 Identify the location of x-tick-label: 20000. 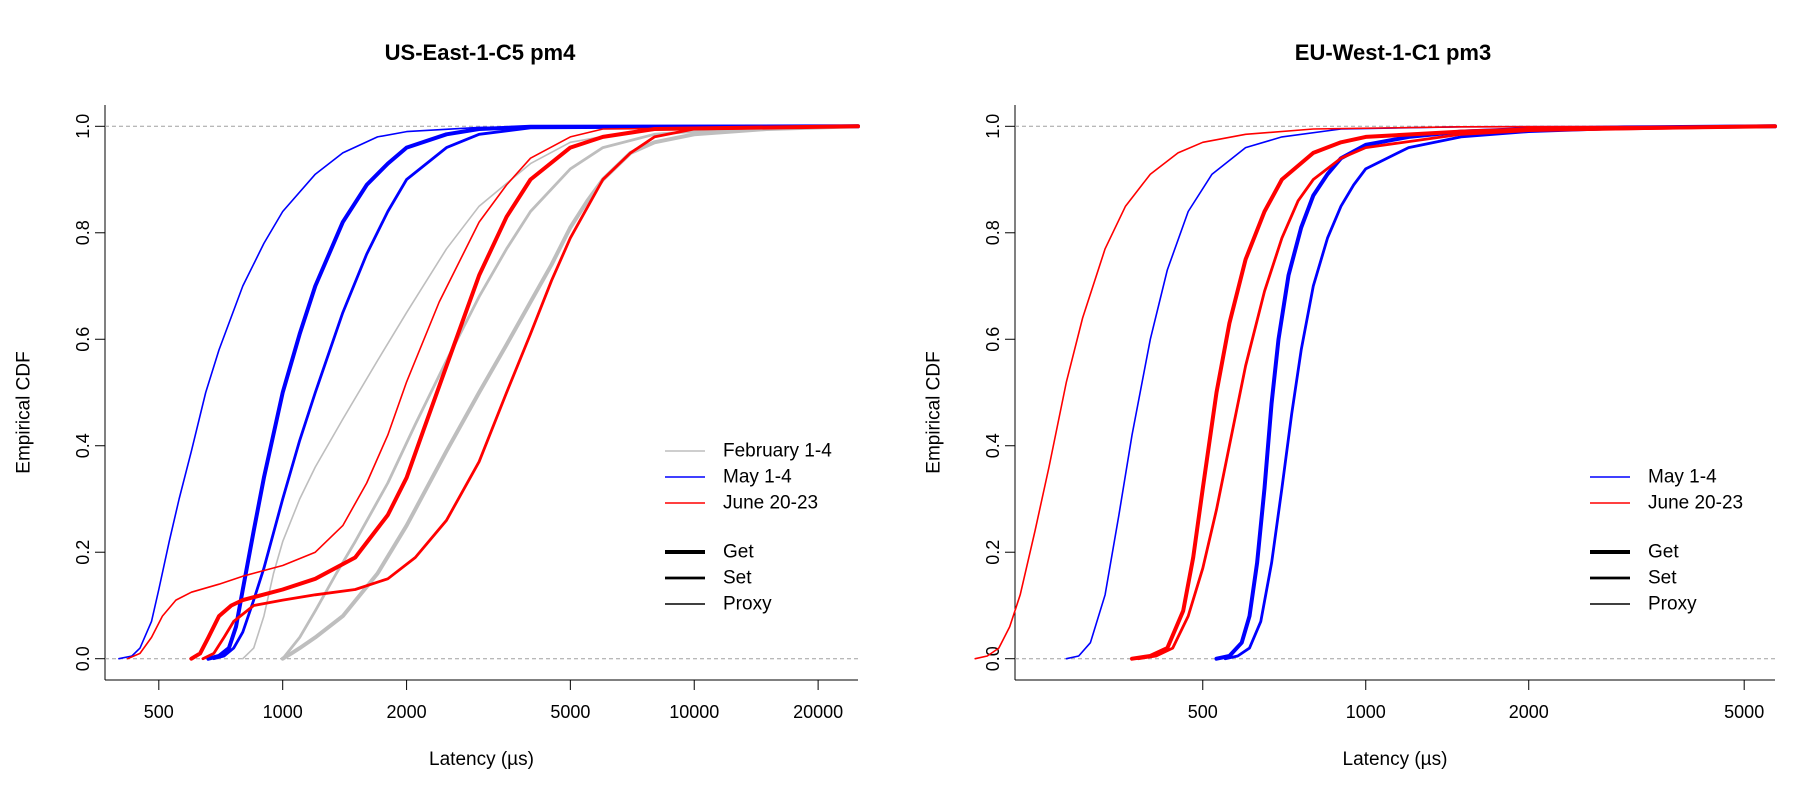
(818, 712).